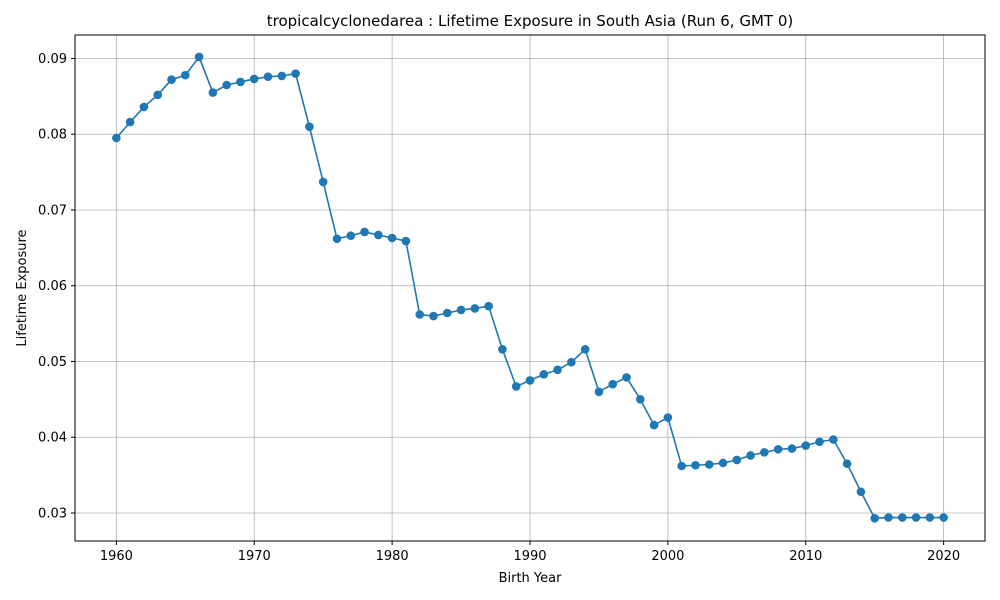 The image size is (1000, 600). Describe the element at coordinates (52, 362) in the screenshot. I see `y-tick-label: 0.05` at that location.